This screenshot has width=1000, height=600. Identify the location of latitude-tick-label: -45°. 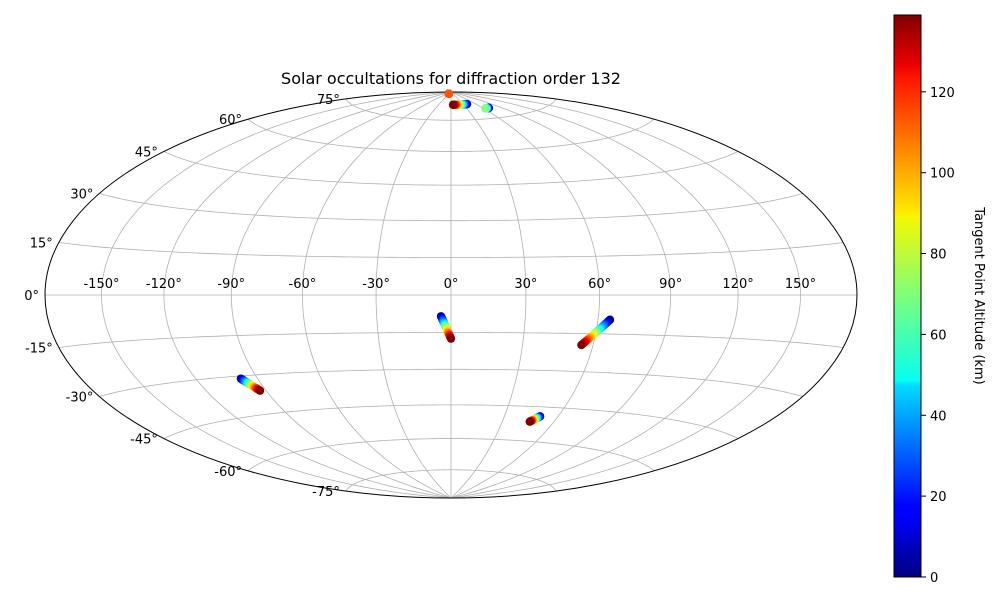
(144, 440).